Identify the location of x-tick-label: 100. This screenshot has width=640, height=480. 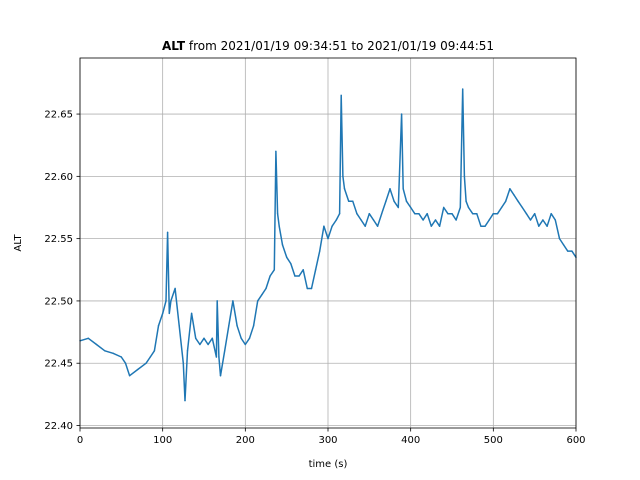
(162, 440).